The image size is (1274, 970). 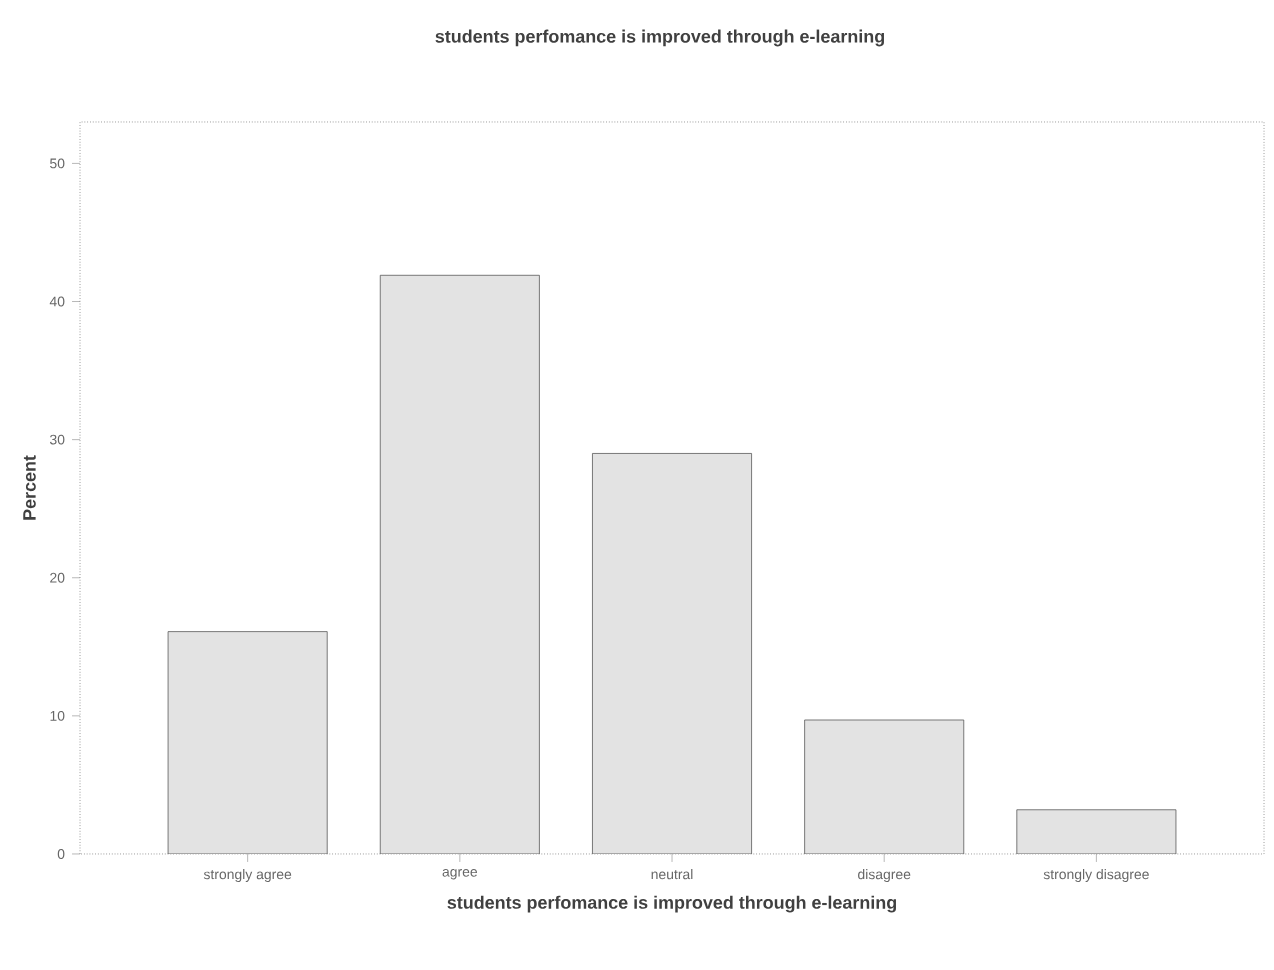 I want to click on x-axis-title: students perfomance is improved through e-learning, so click(x=671, y=904).